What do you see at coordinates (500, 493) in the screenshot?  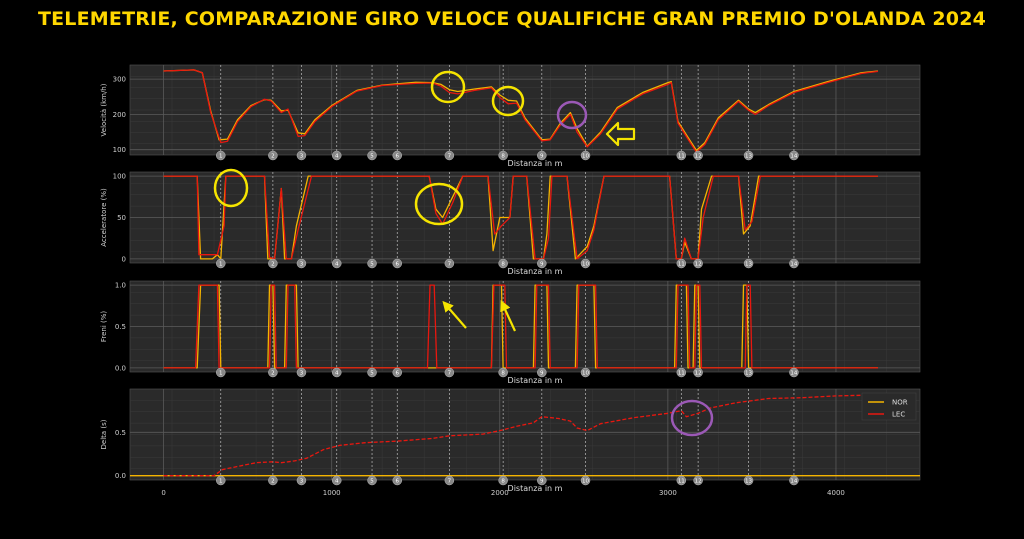 I see `x-tick-label: 2000` at bounding box center [500, 493].